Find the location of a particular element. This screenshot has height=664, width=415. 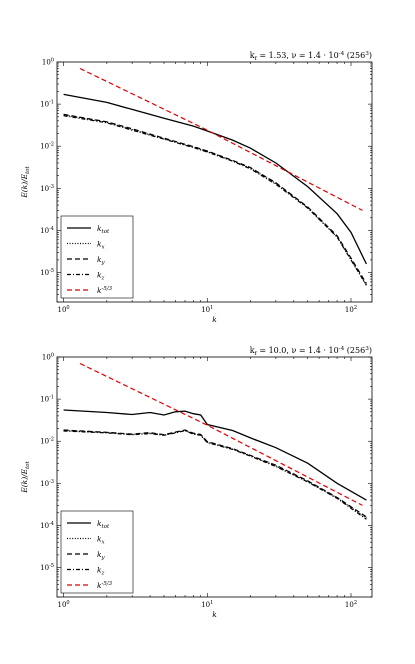

series-line-k-tot is located at coordinates (215, 455).